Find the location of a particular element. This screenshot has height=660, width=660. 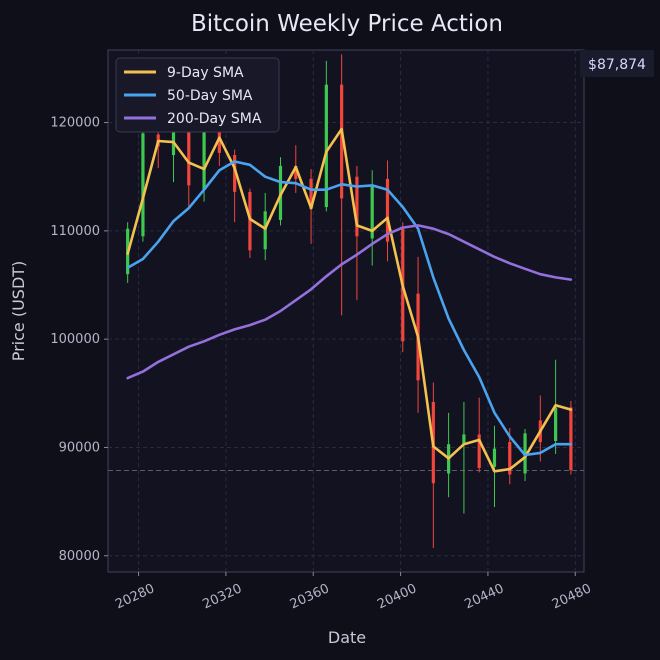

y-axis-ticks: 80000 90000 100000 110000 120000 is located at coordinates (79, 340).